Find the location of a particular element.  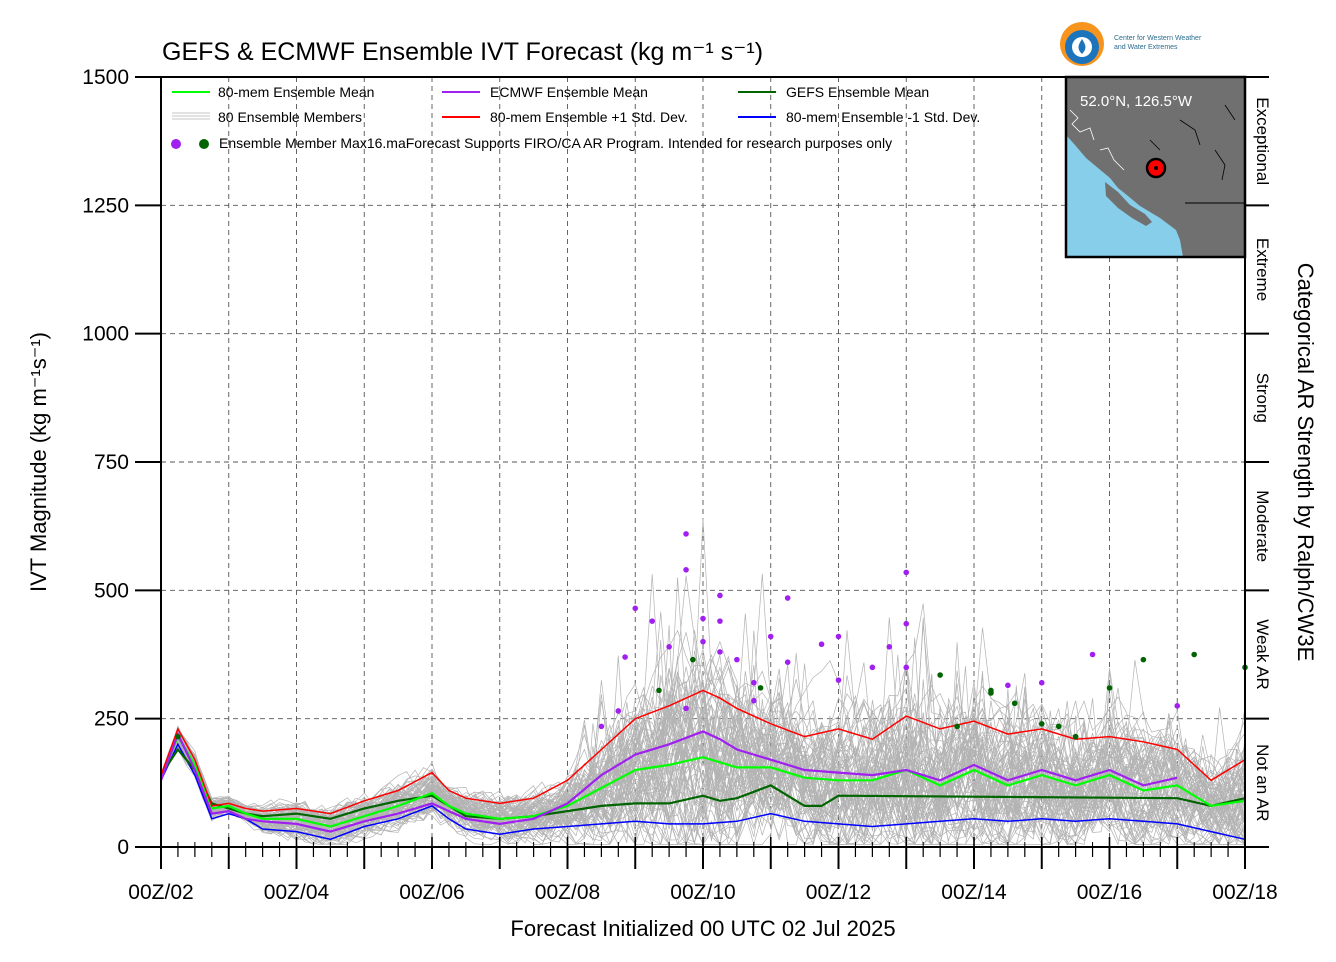

y-tick-label: 1250 is located at coordinates (105, 205).